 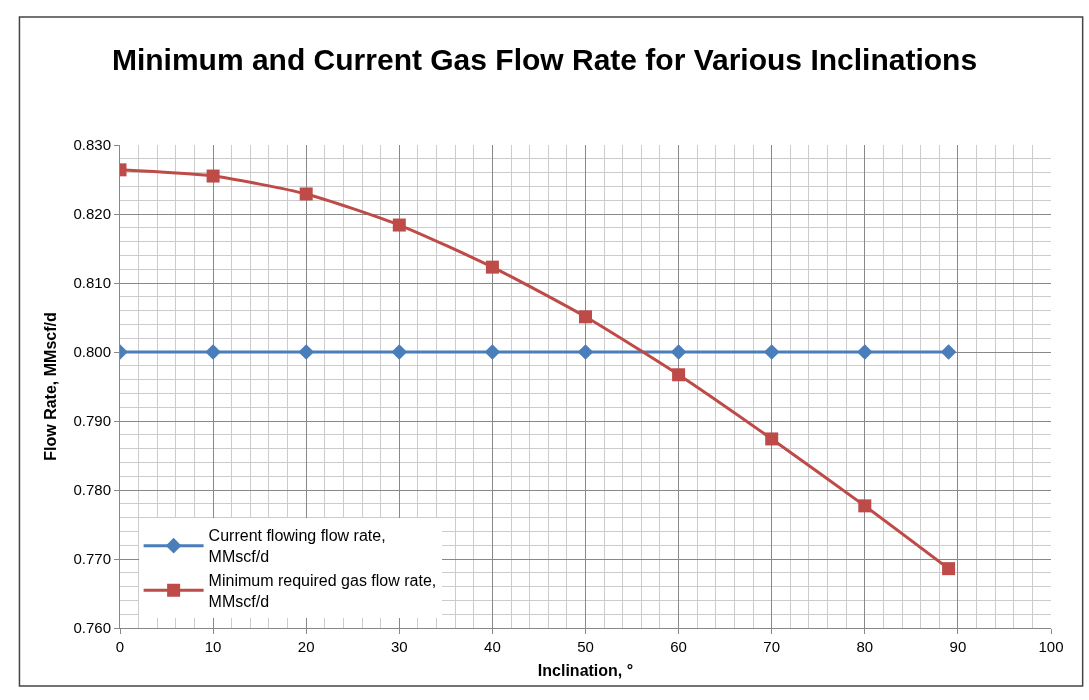 What do you see at coordinates (92, 352) in the screenshot?
I see `y-tick-label: 0.800` at bounding box center [92, 352].